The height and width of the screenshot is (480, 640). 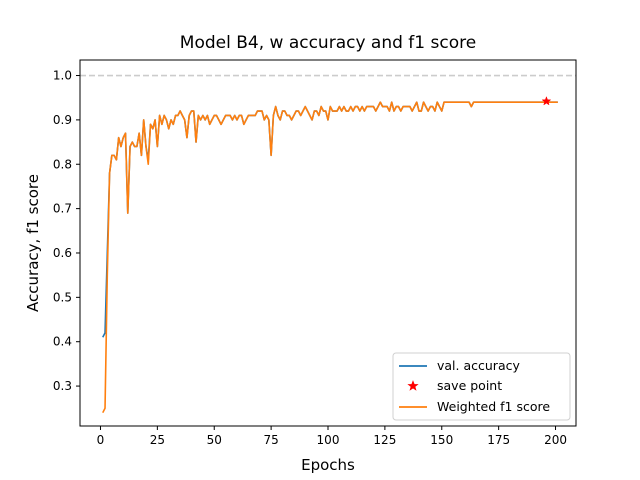 I want to click on x-axis-label: Epochs, so click(x=328, y=465).